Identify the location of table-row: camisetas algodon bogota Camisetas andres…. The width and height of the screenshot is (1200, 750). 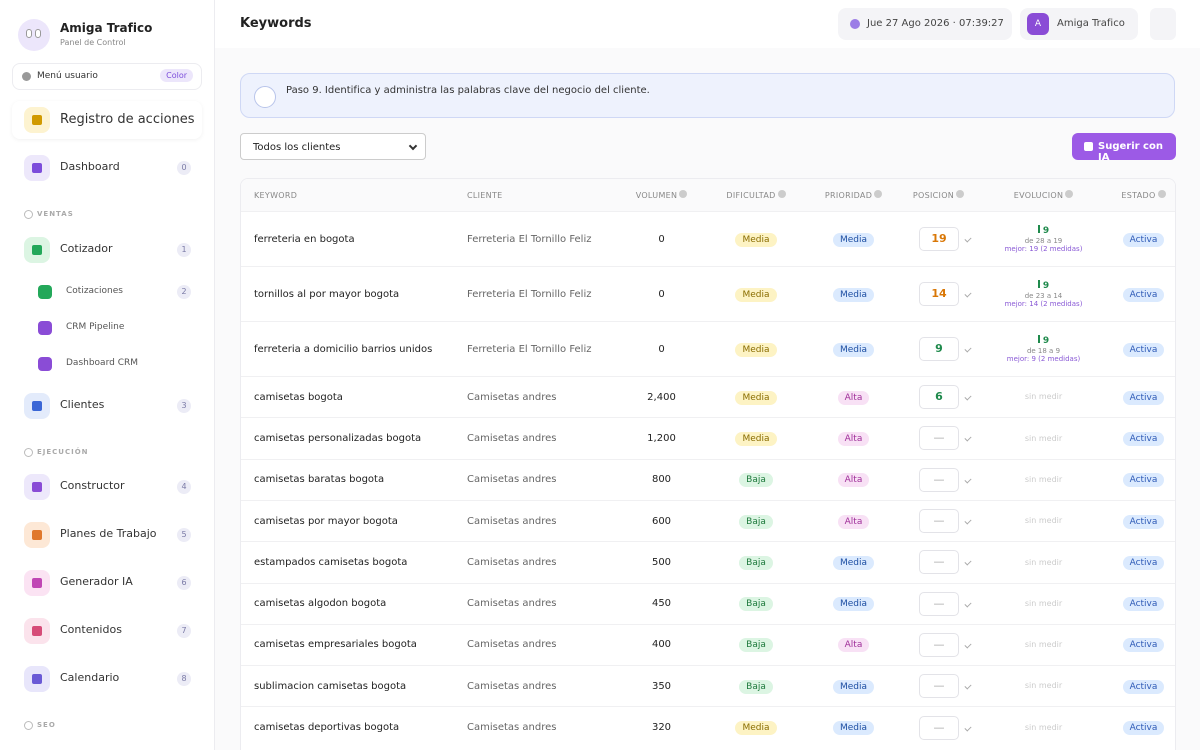
(708, 603).